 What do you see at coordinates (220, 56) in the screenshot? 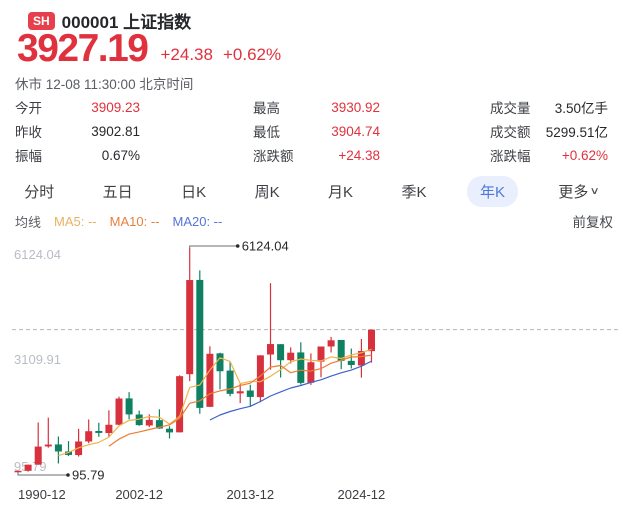
I see `price-change-group: +24.38 +0.62%` at bounding box center [220, 56].